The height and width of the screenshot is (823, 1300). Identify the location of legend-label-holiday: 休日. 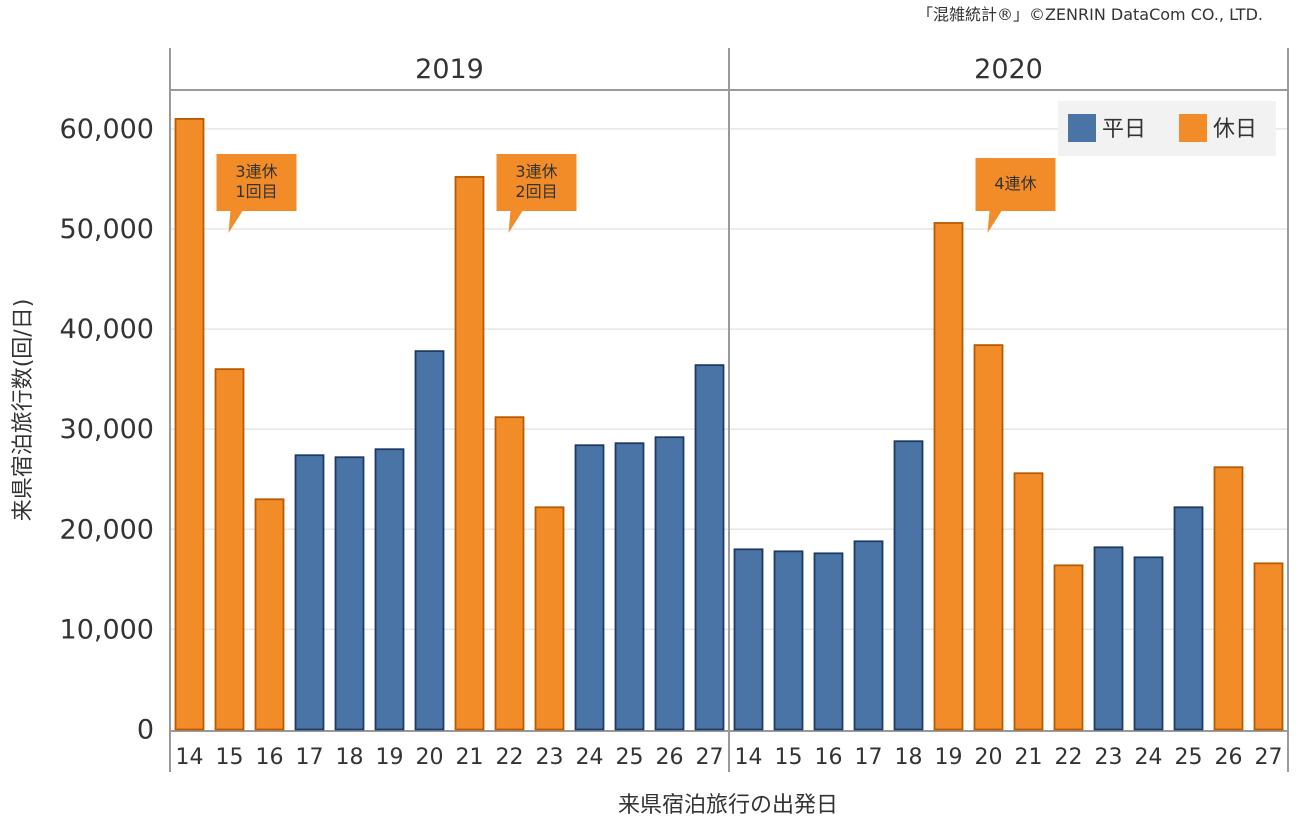
(1235, 129).